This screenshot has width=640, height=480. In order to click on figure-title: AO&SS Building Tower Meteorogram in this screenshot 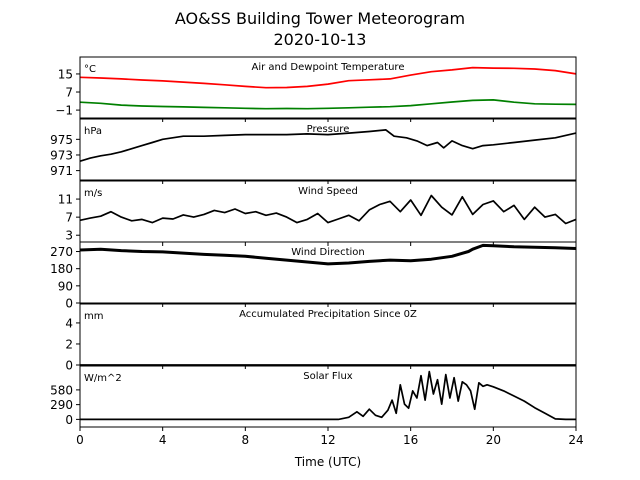, I will do `click(320, 18)`.